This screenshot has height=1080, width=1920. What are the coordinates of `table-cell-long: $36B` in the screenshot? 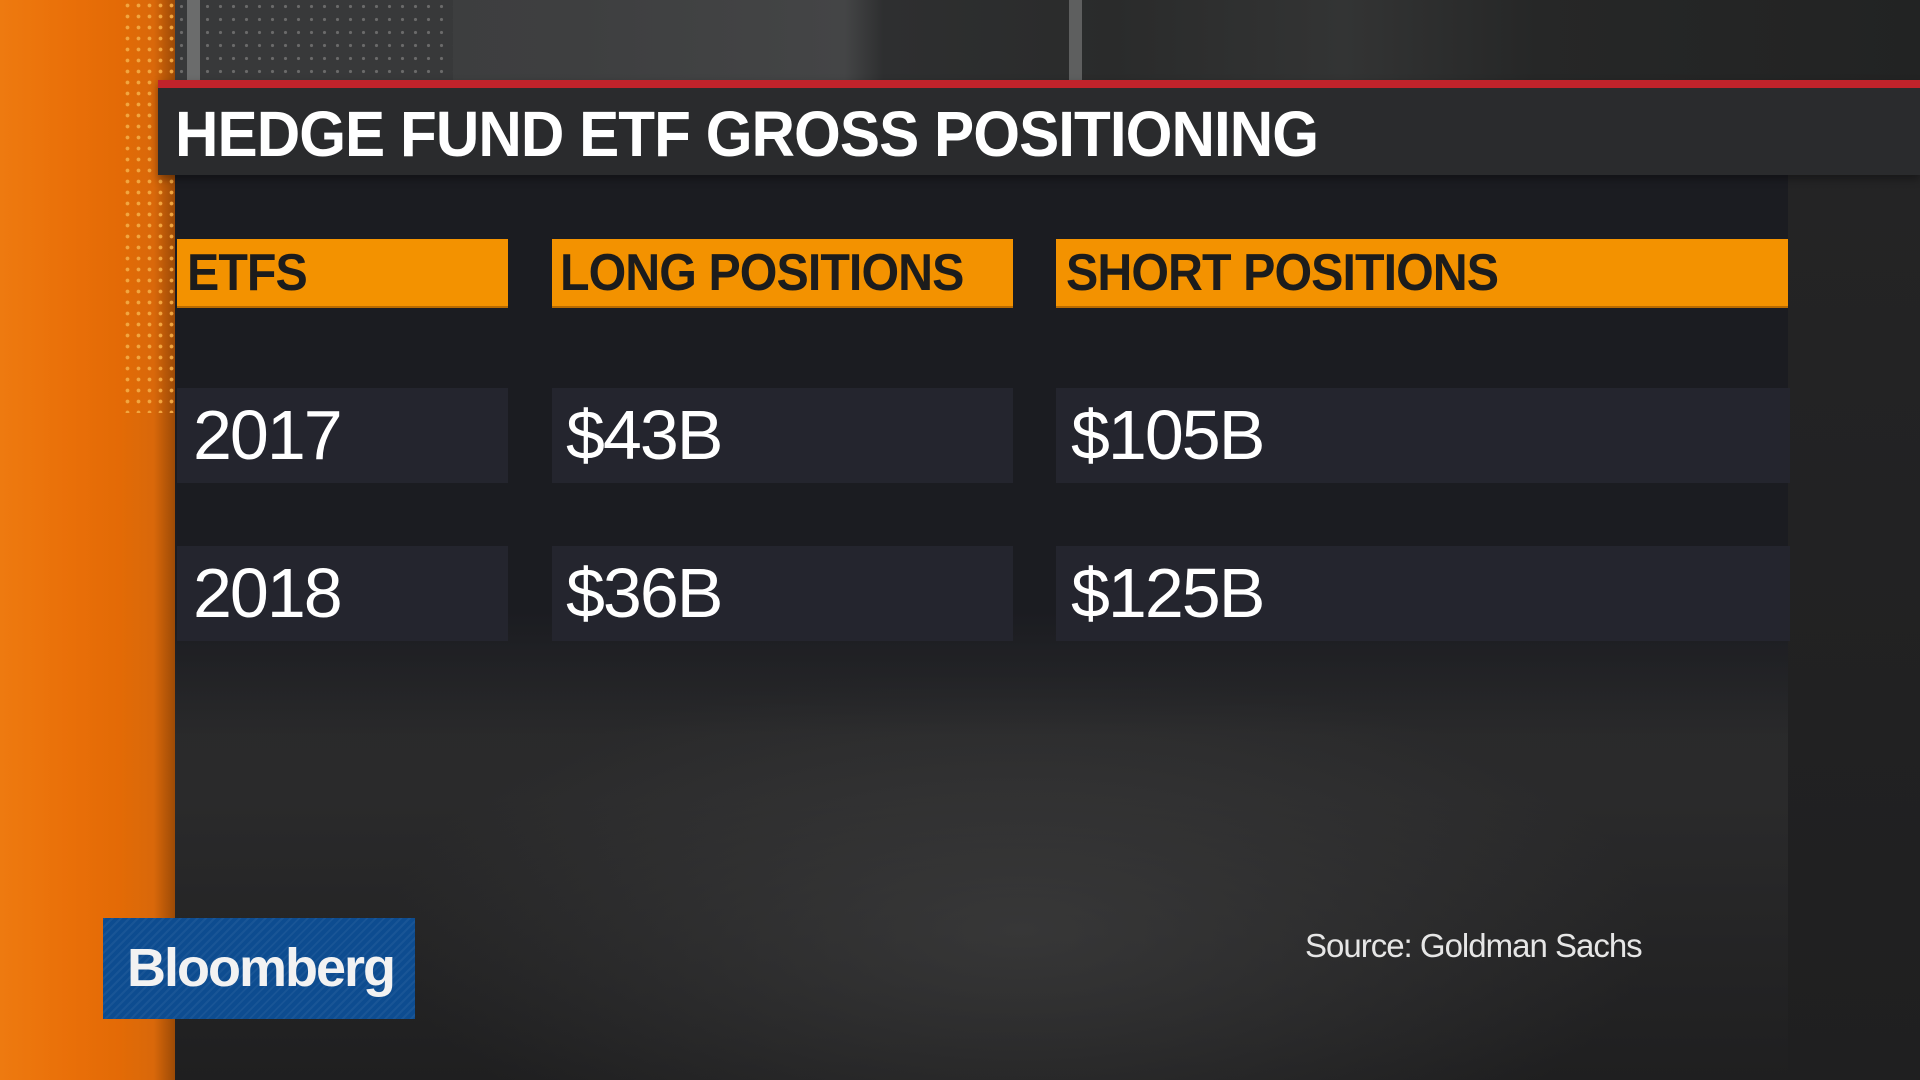 It's located at (782, 593).